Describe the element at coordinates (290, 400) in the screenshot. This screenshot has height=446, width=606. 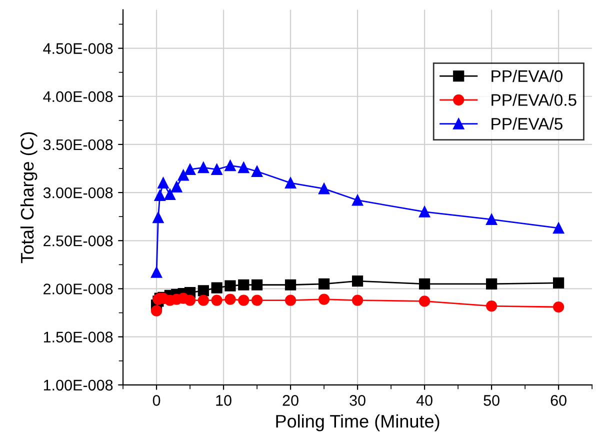
I see `x-tick-label: 20` at that location.